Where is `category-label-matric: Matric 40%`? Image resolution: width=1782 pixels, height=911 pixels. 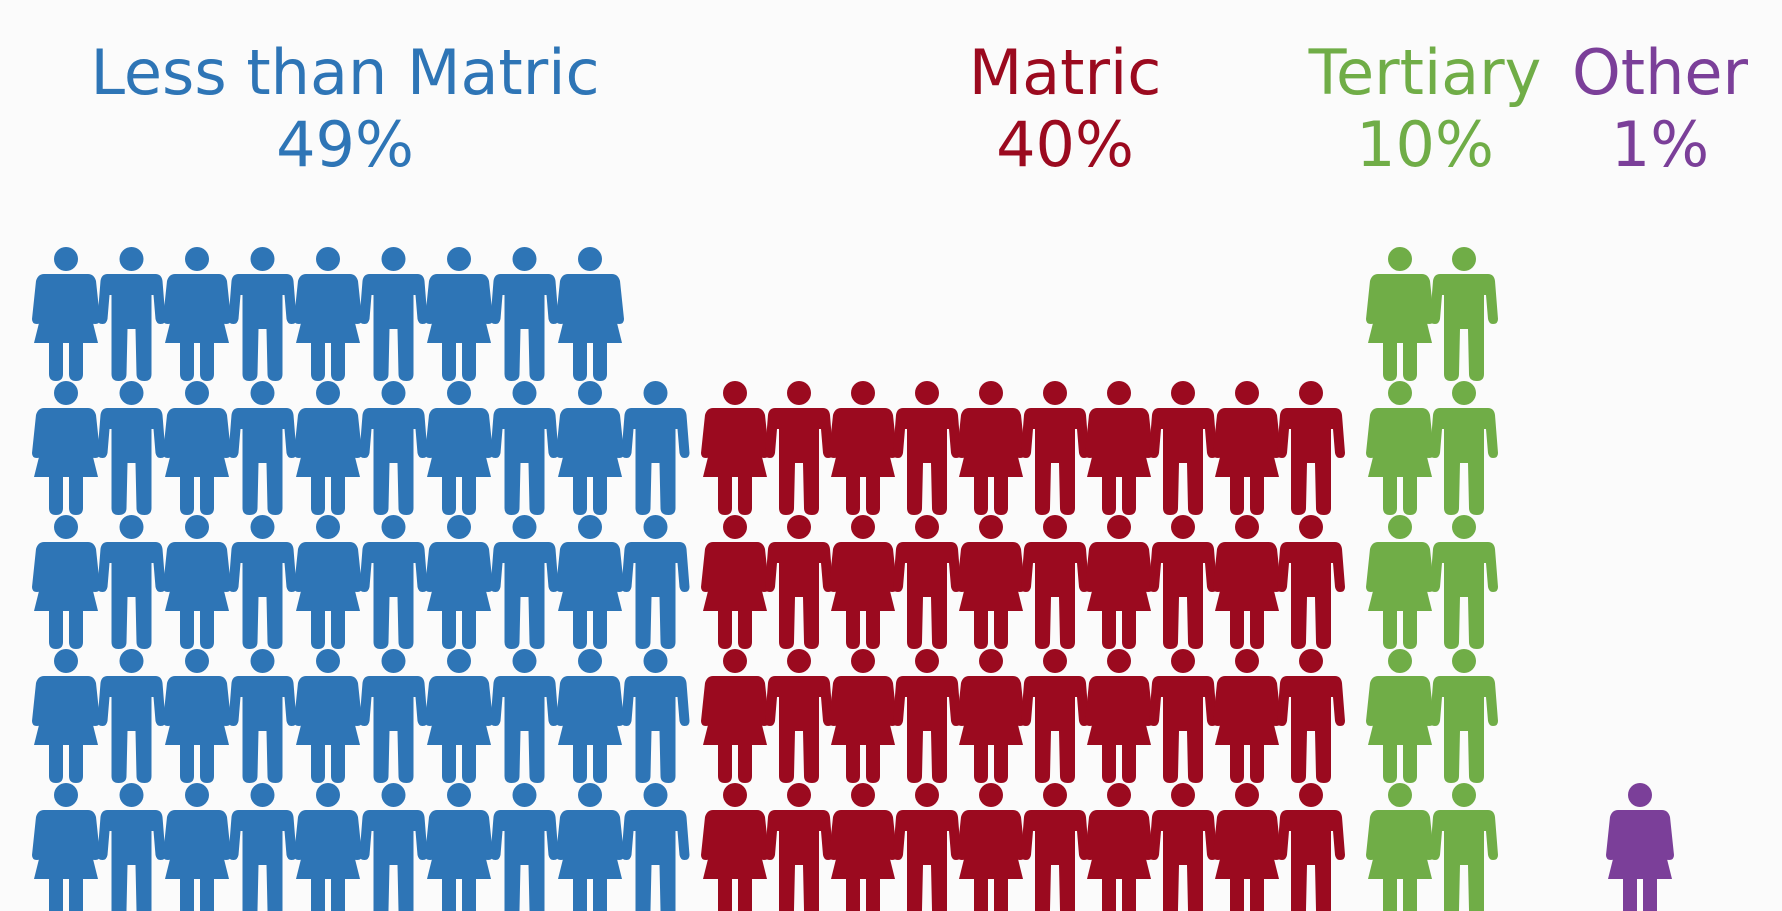
category-label-matric: Matric 40% is located at coordinates (1065, 109).